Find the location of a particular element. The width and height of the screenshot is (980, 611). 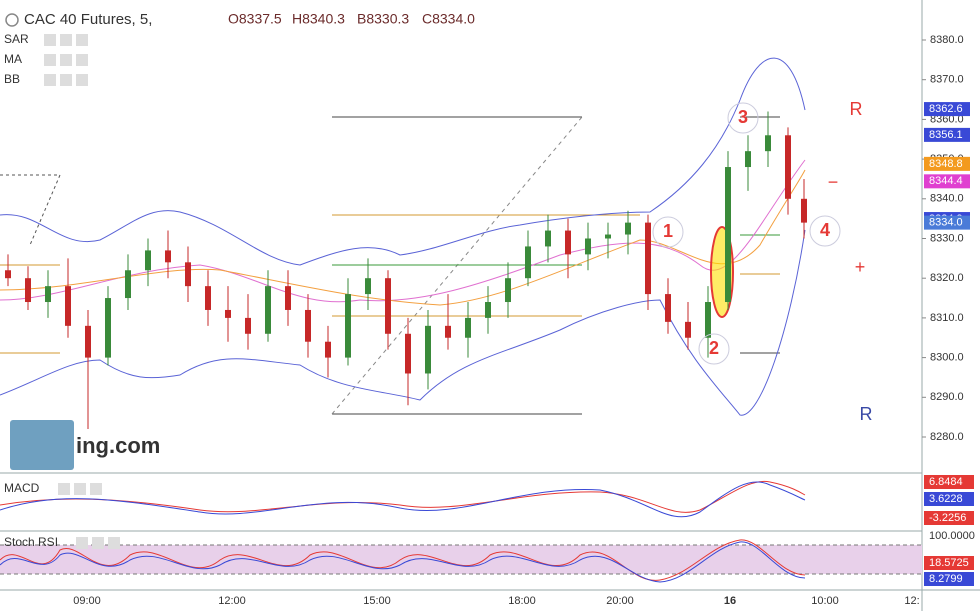

time-label: 16 is located at coordinates (730, 601).